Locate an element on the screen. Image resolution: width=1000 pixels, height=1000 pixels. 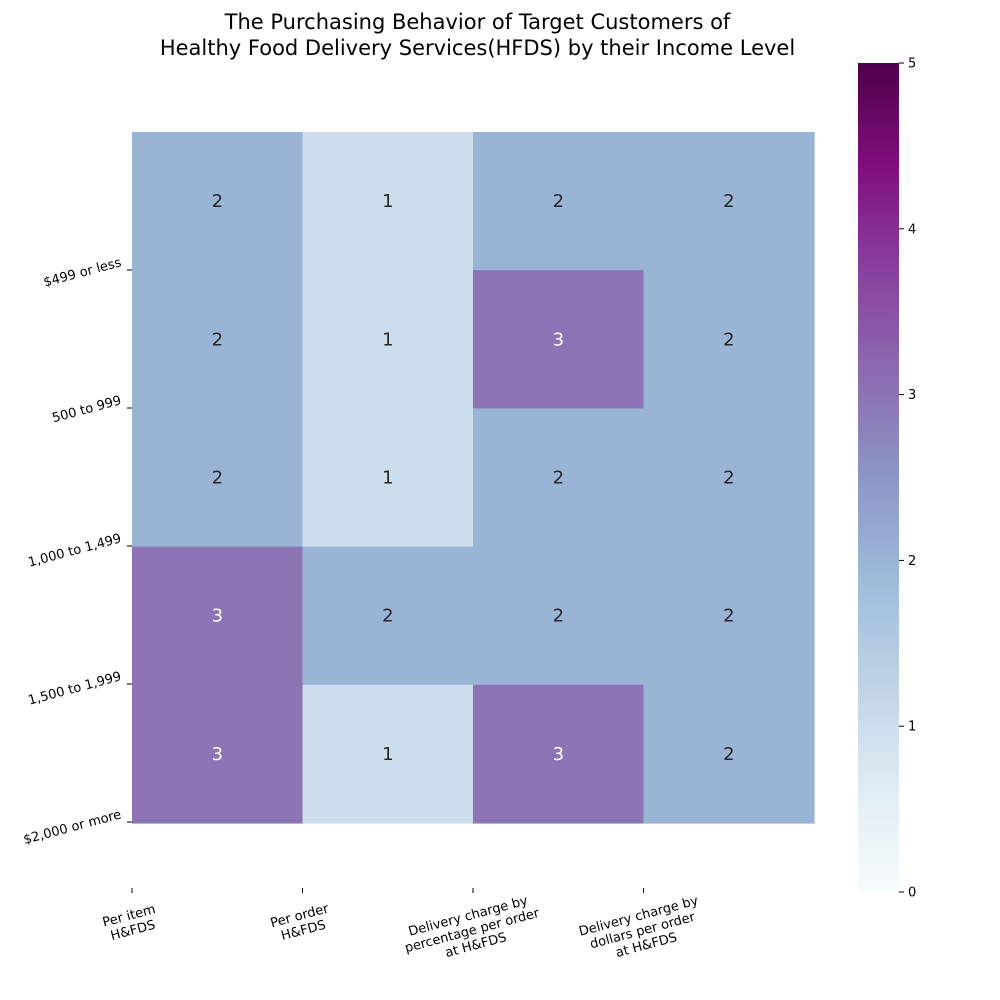
x-tick-label: Per itemH&FDS is located at coordinates (131, 923).